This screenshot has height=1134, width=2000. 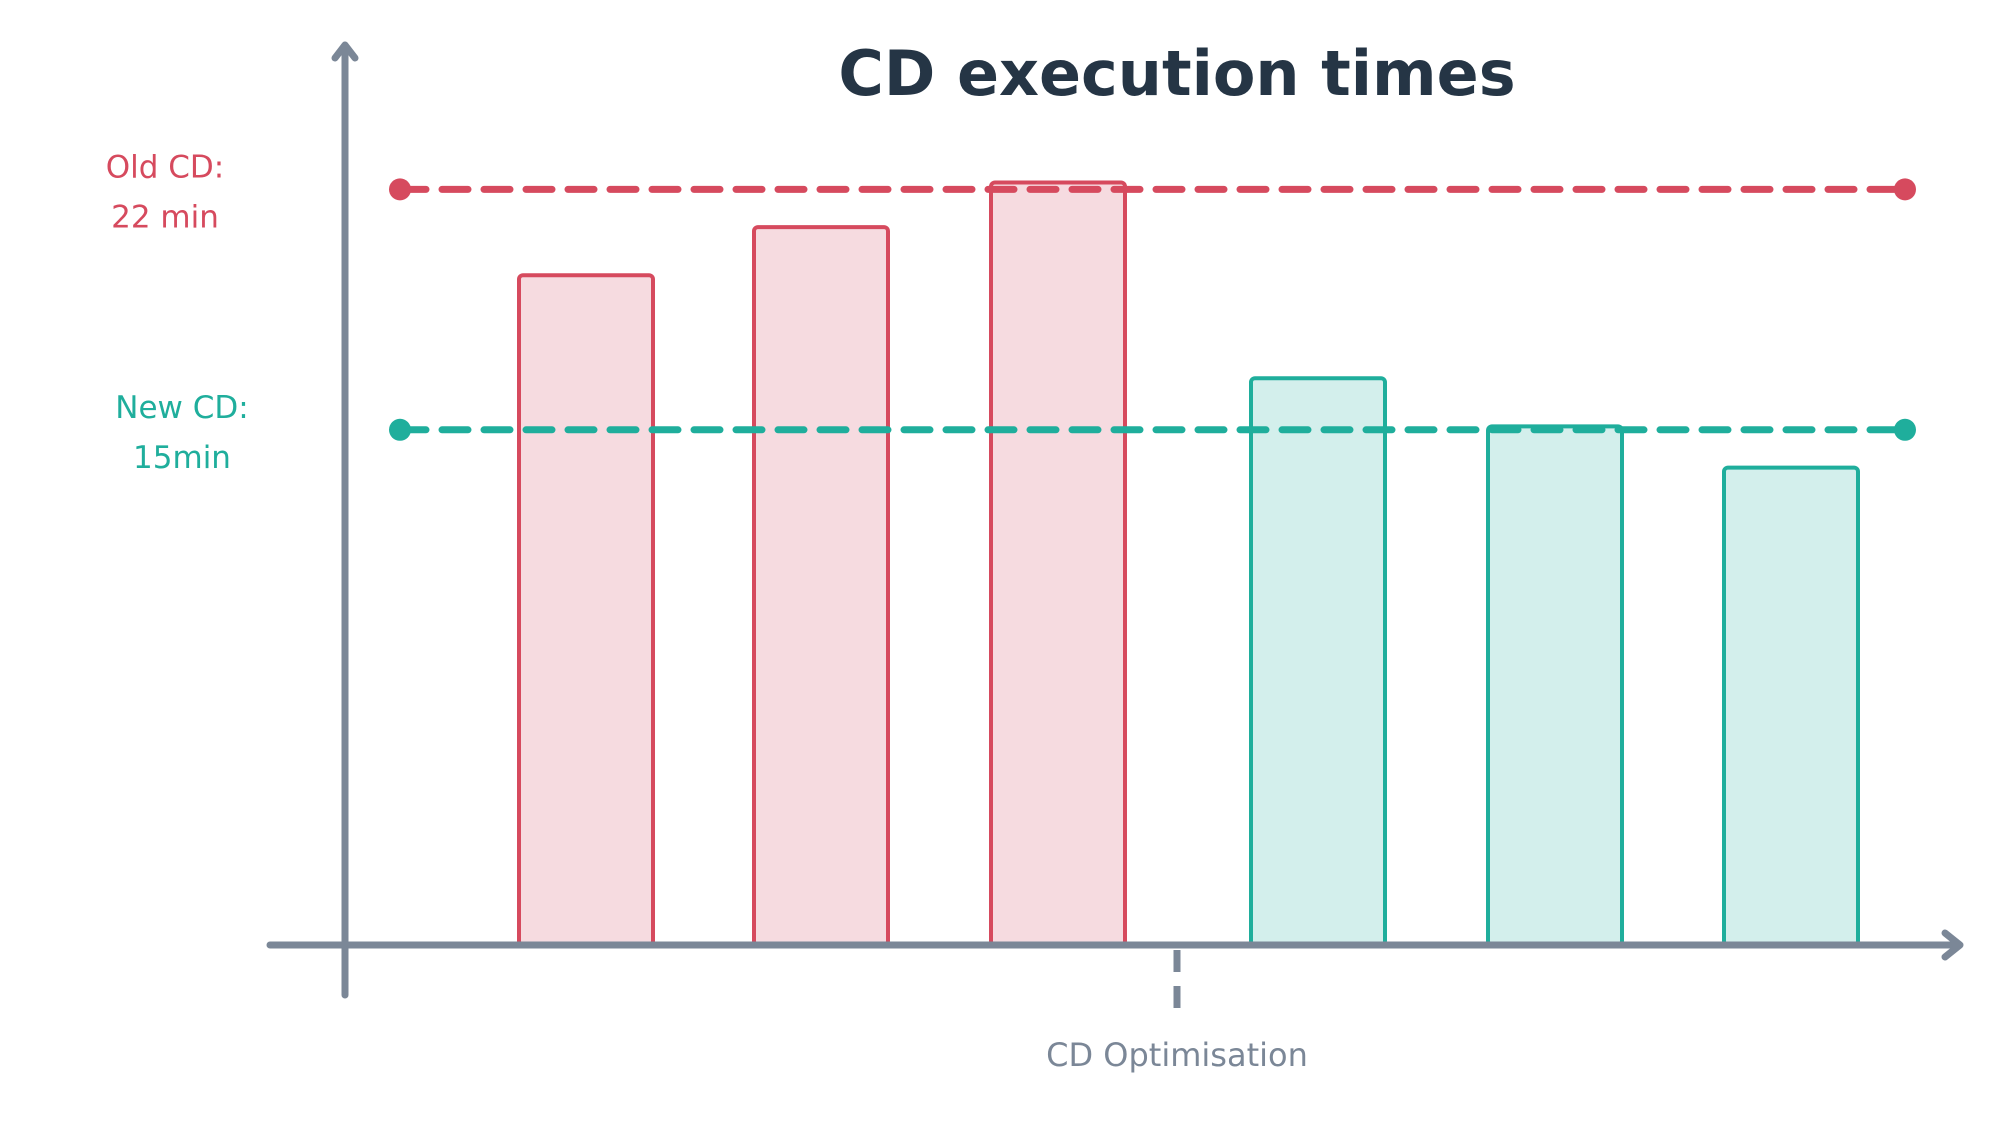 I want to click on old-cd-label-line1: Old CD:, so click(x=165, y=167).